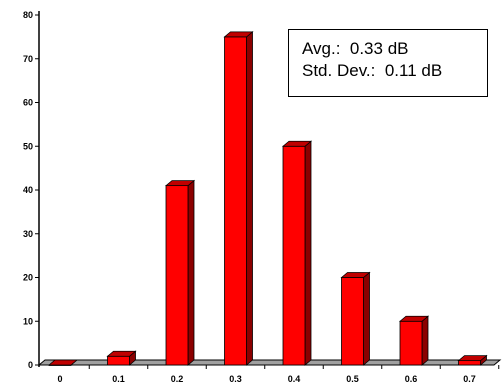 Image resolution: width=502 pixels, height=392 pixels. Describe the element at coordinates (235, 379) in the screenshot. I see `x-tick-label: 0.3` at that location.